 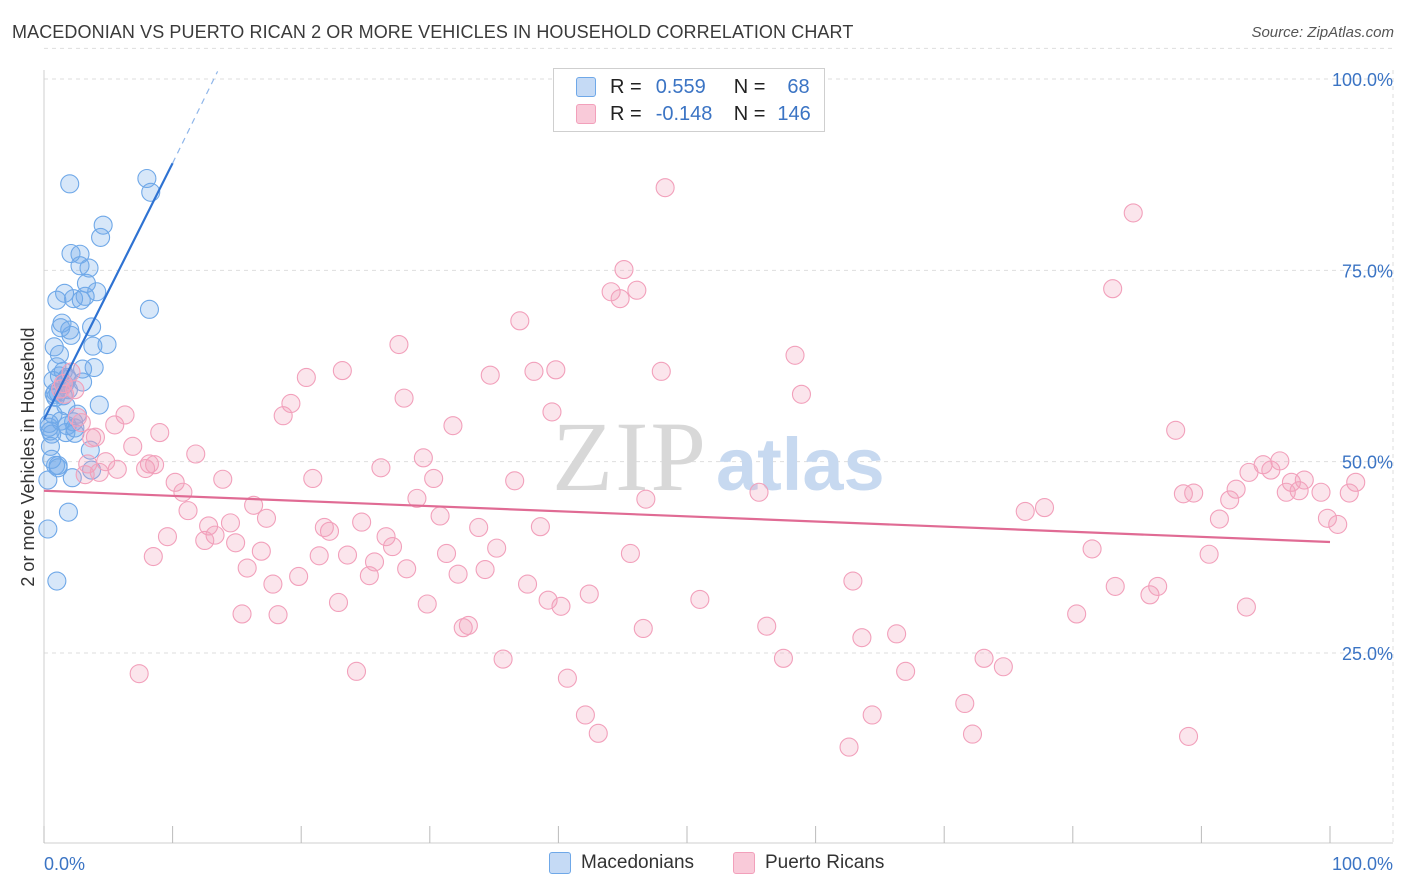 I want to click on legend-r-value-macedonians: 0.559, so click(x=680, y=86).